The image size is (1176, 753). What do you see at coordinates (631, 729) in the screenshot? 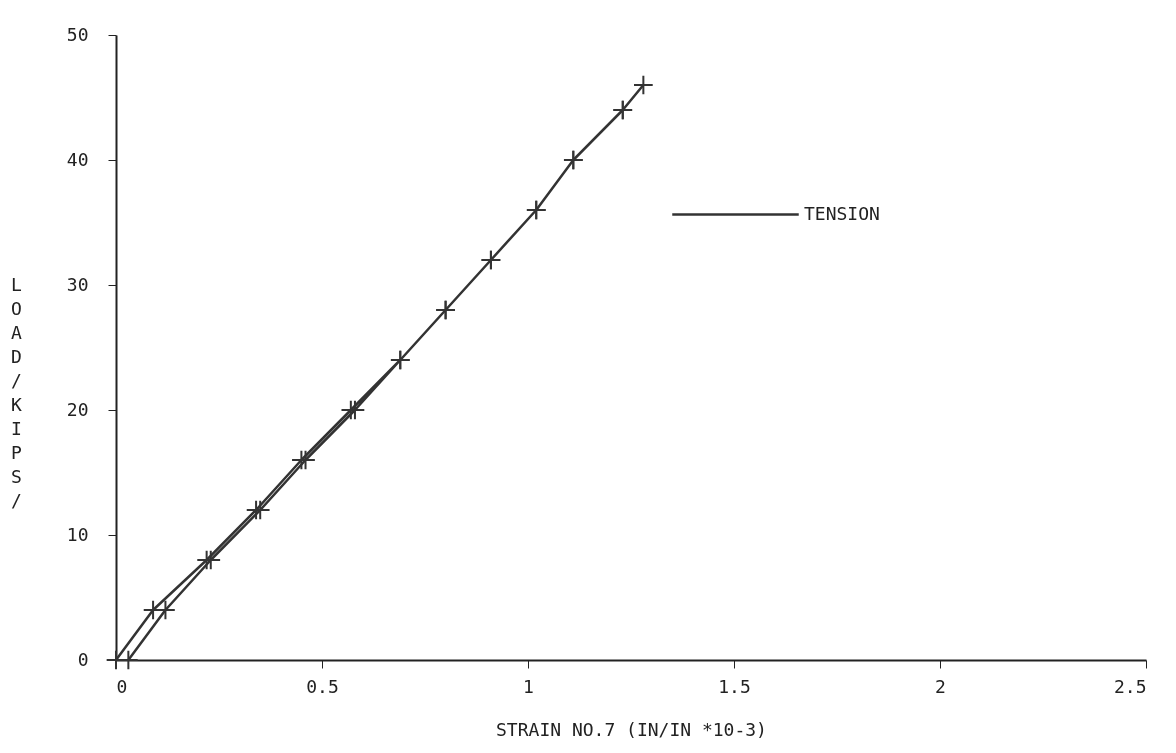
I see `x-axis-title: STRAIN NO.7 (IN/IN *10-3)` at bounding box center [631, 729].